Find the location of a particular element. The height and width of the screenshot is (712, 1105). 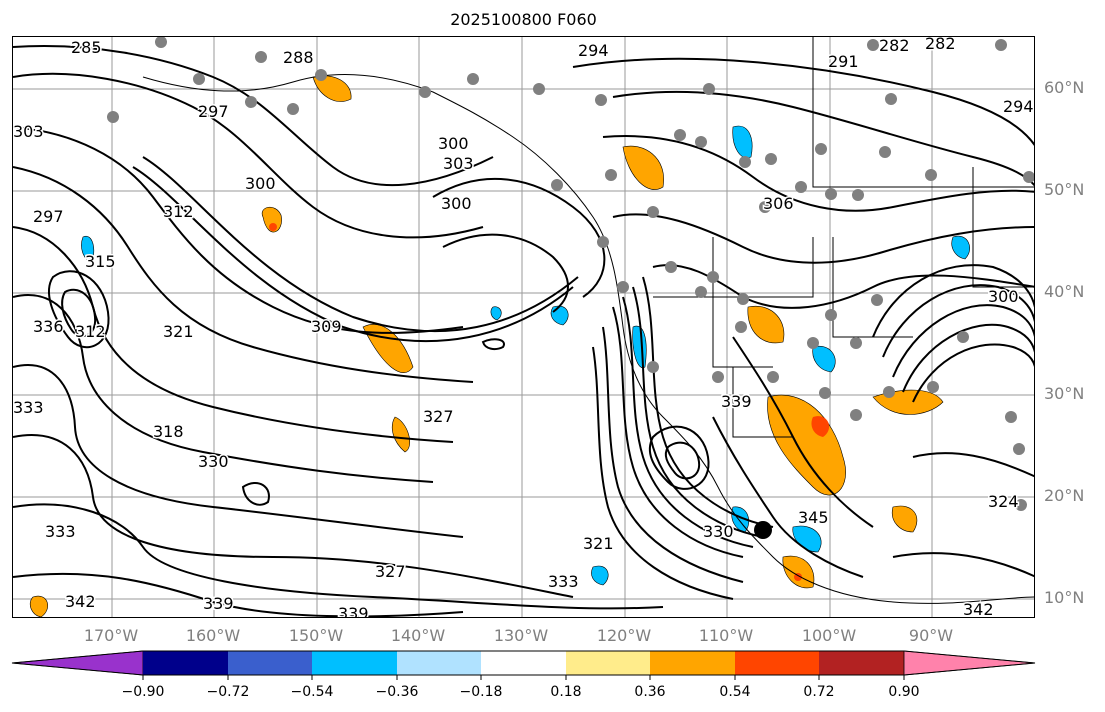

lat-label-30n: 30°N is located at coordinates (1064, 393).